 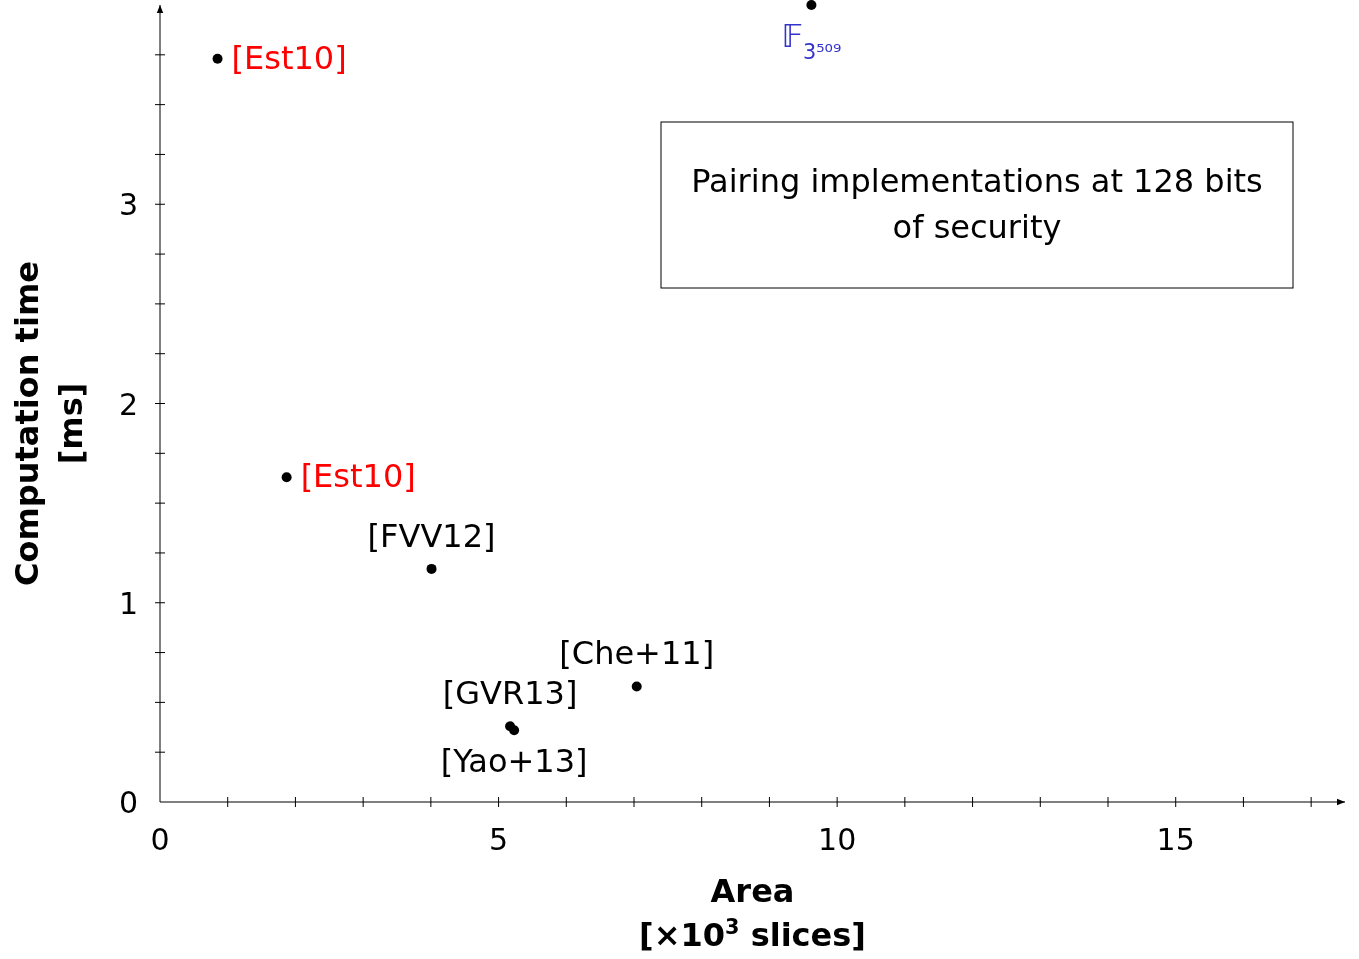 What do you see at coordinates (128, 404) in the screenshot?
I see `y-tick-label: 2` at bounding box center [128, 404].